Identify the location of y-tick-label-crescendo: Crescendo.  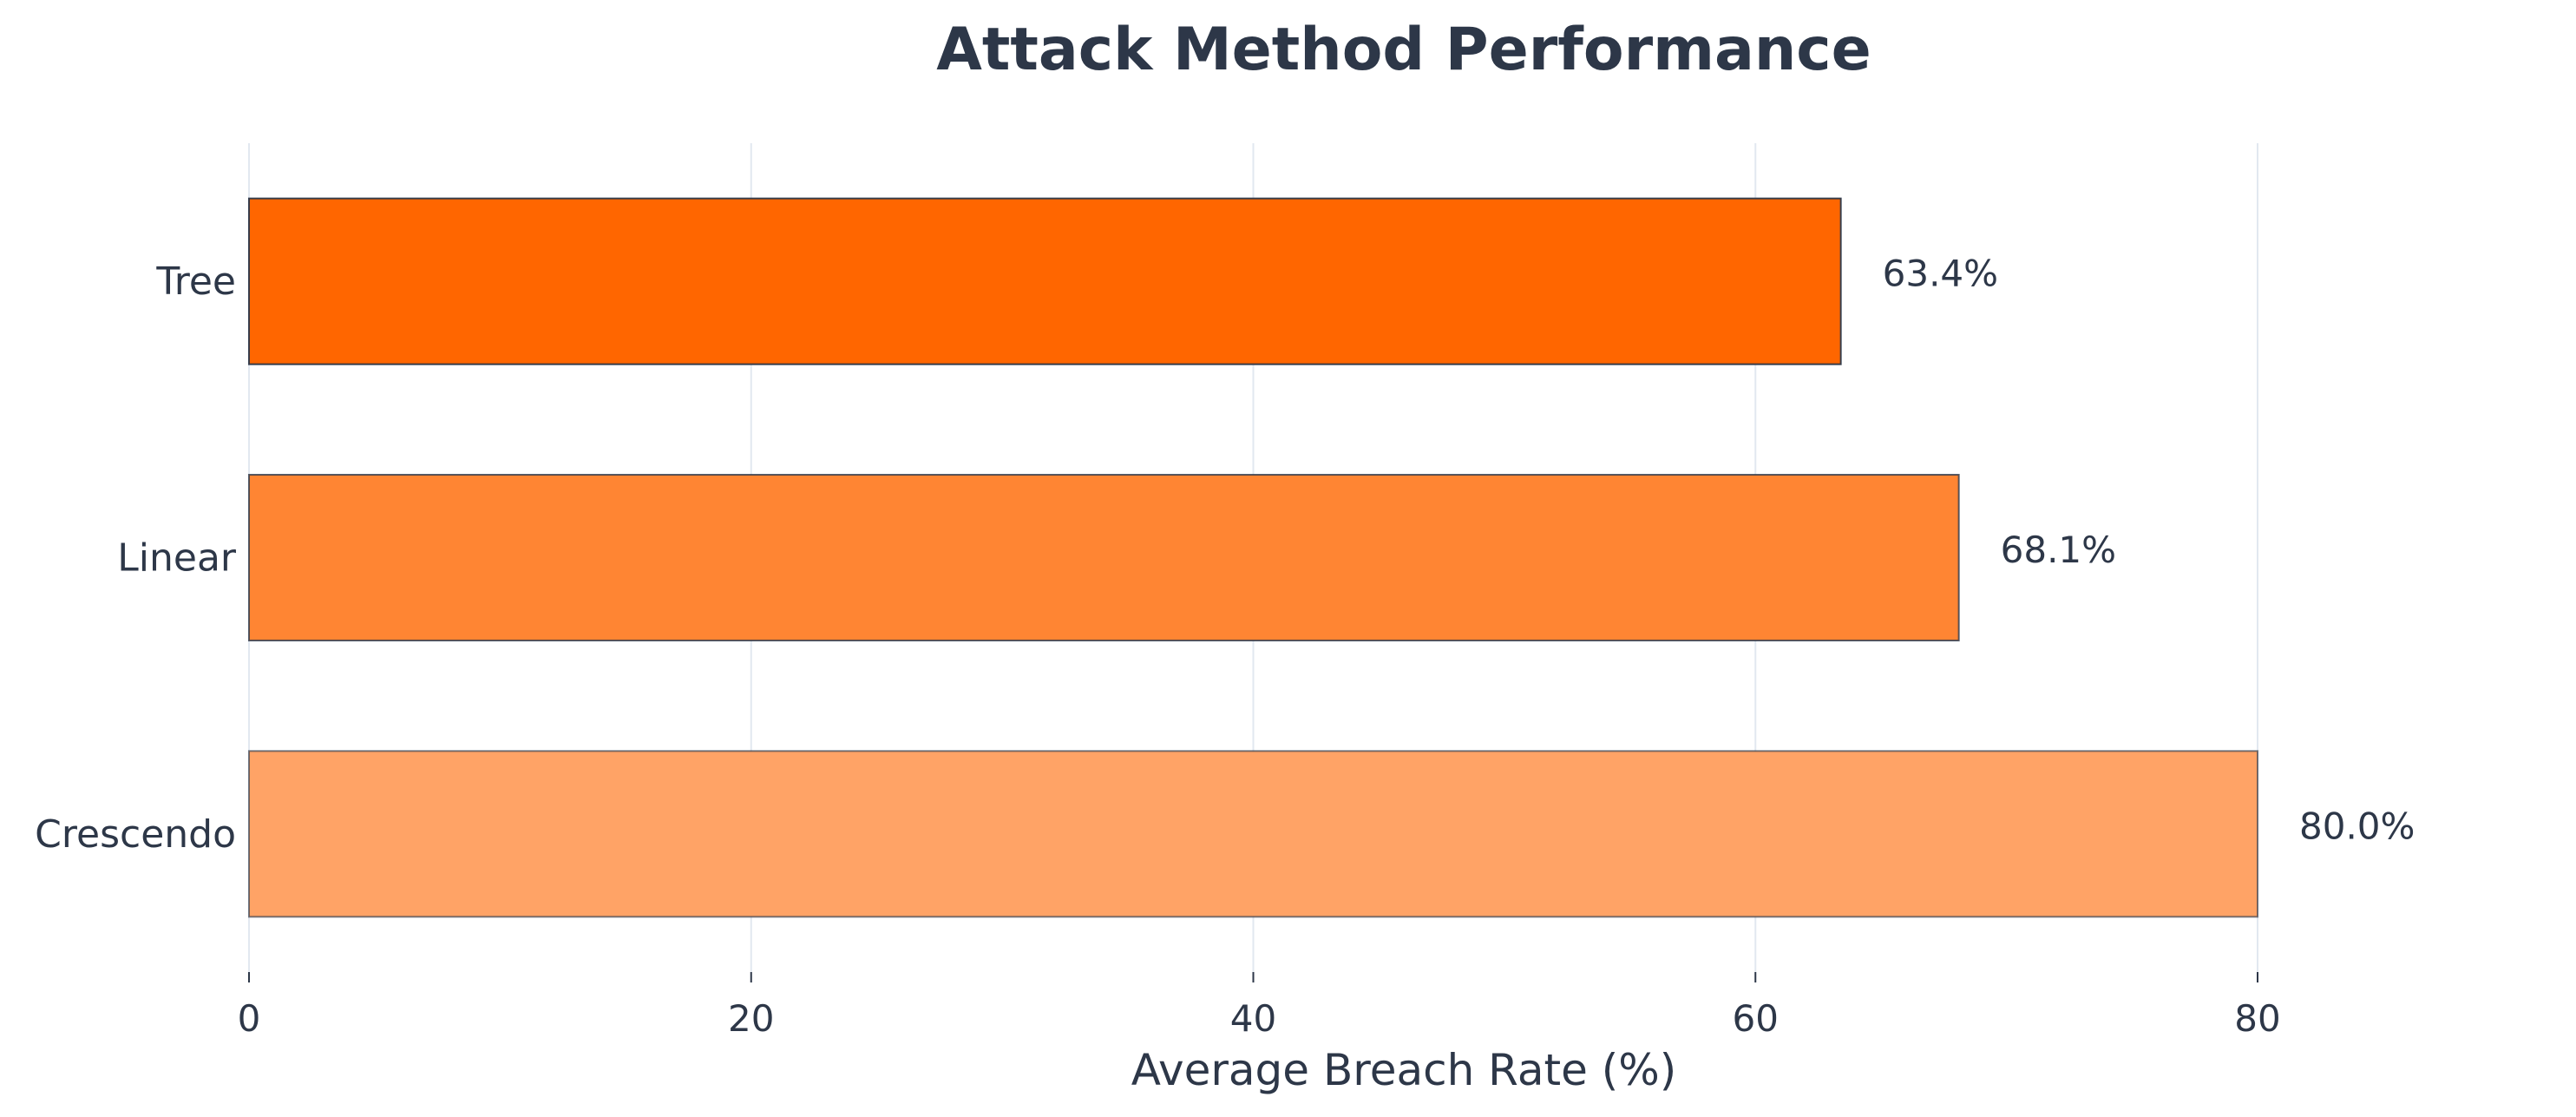
(135, 834).